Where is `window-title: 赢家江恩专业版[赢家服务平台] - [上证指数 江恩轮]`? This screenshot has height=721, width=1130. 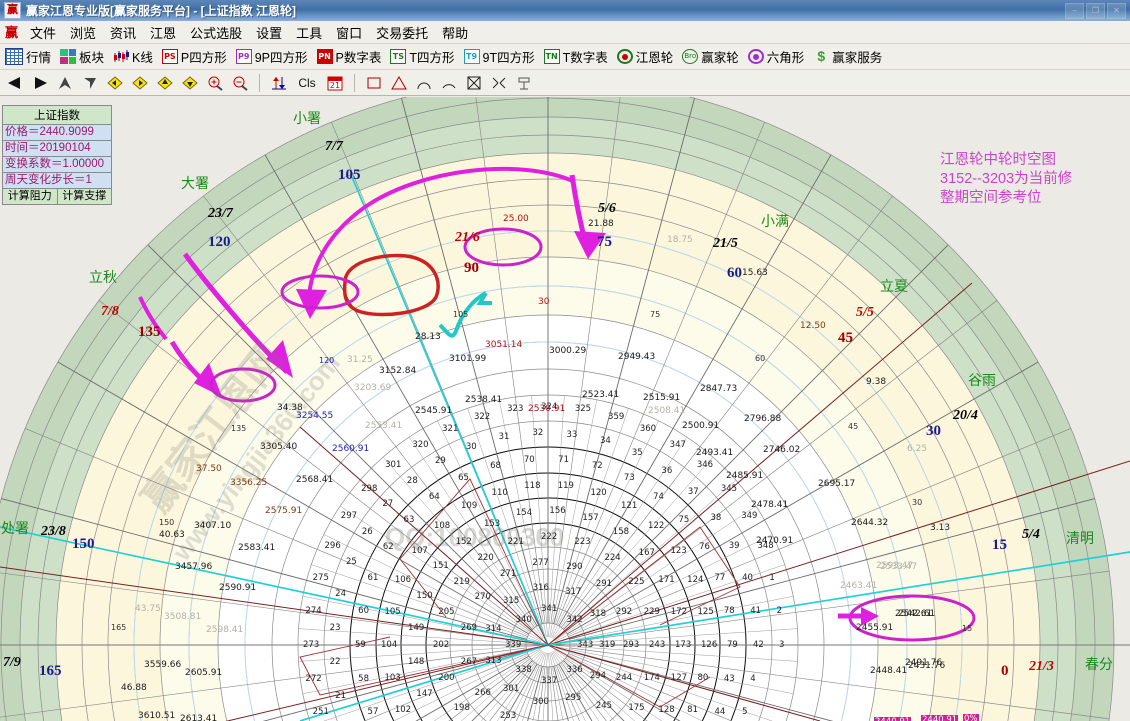
window-title: 赢家江恩专业版[赢家服务平台] - [上证指数 江恩轮] is located at coordinates (161, 11).